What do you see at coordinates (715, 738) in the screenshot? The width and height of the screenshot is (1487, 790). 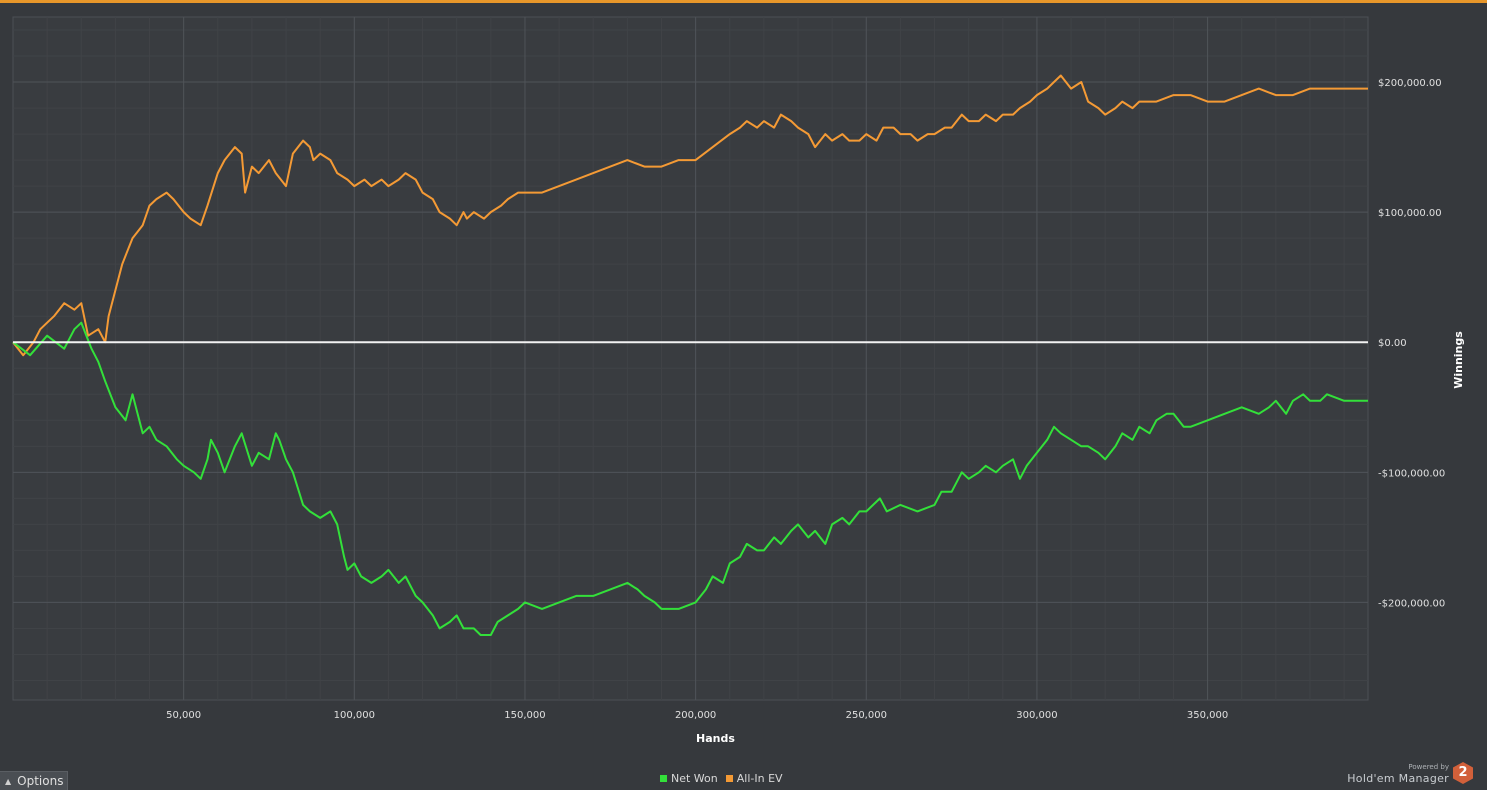 I see `x-axis-title: Hands` at bounding box center [715, 738].